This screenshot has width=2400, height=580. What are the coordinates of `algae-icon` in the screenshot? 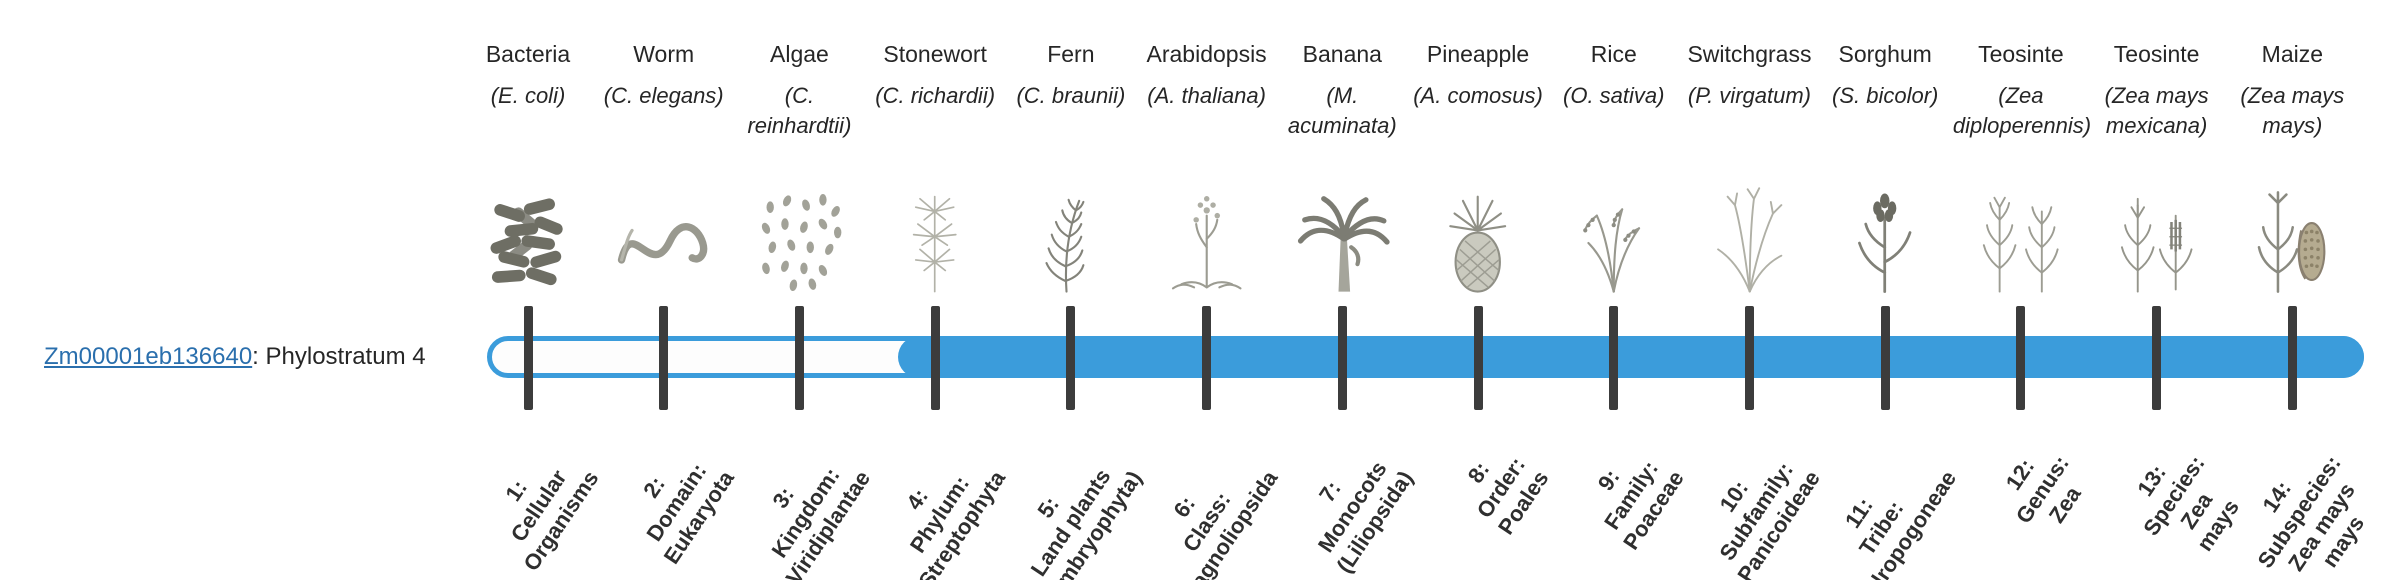 It's located at (799, 238).